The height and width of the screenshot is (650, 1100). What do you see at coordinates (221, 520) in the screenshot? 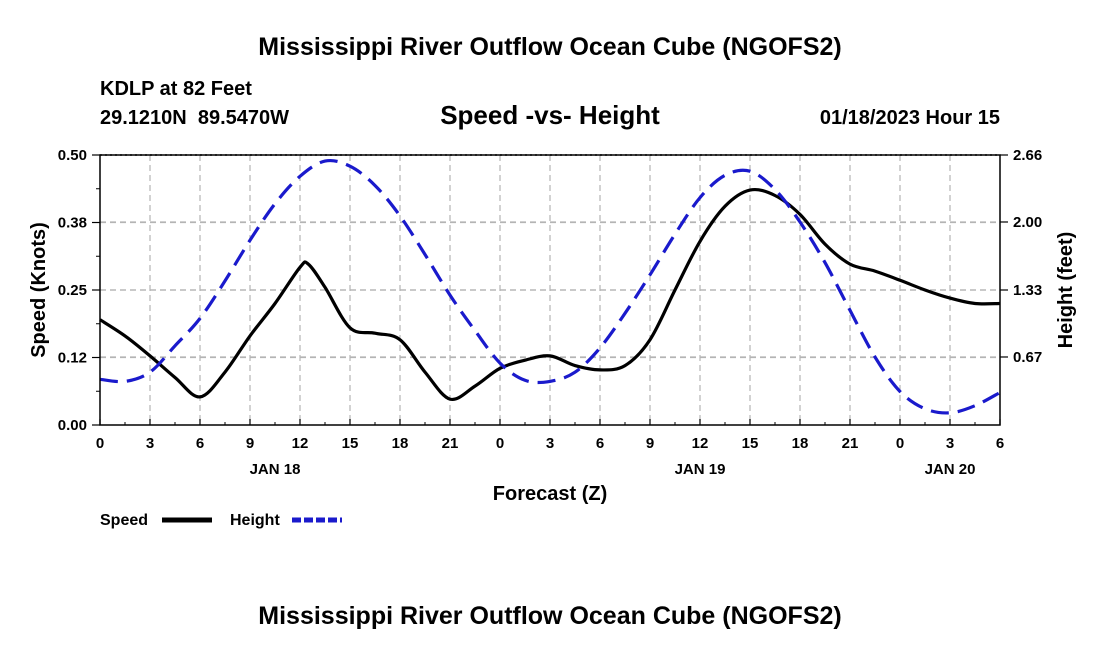
I see `legend: Speed Height` at bounding box center [221, 520].